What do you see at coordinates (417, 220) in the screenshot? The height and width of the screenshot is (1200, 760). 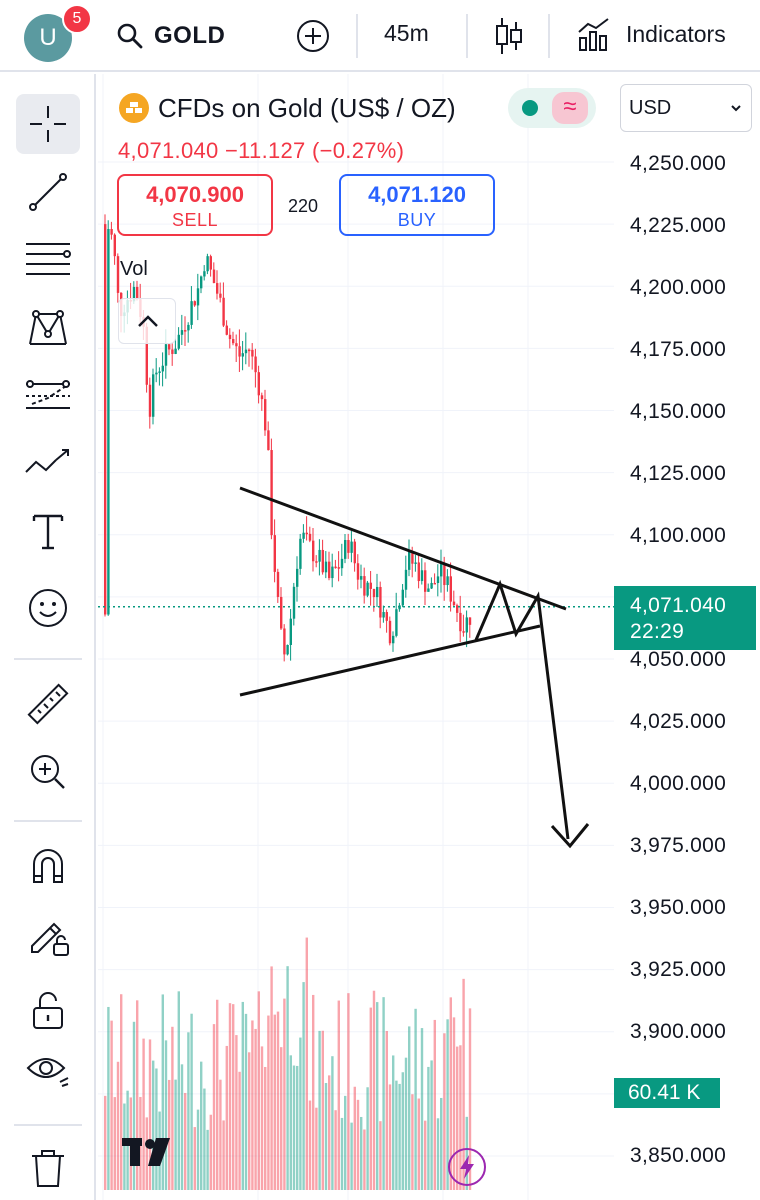 I see `buy-label: BUY` at bounding box center [417, 220].